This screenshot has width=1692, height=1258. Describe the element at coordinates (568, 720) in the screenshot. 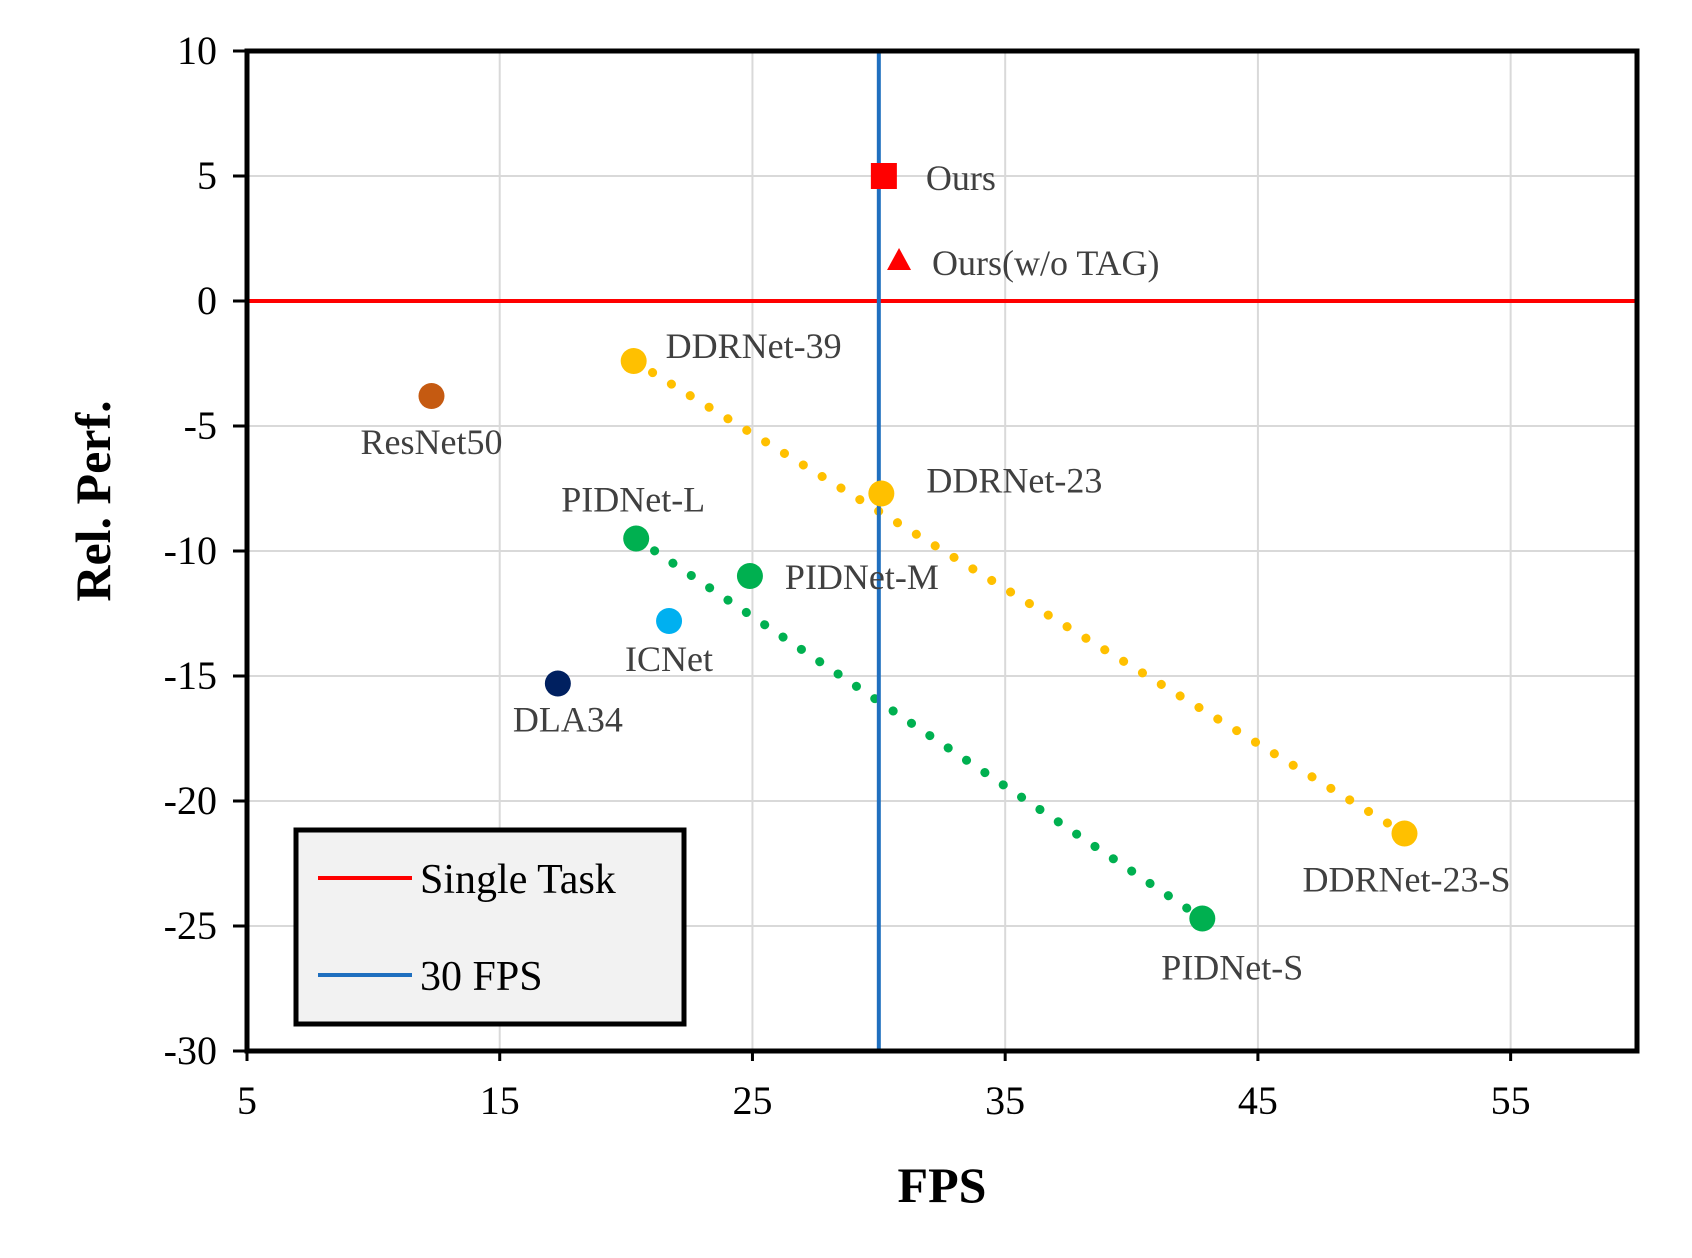

I see `label-dla34: DLA34` at that location.